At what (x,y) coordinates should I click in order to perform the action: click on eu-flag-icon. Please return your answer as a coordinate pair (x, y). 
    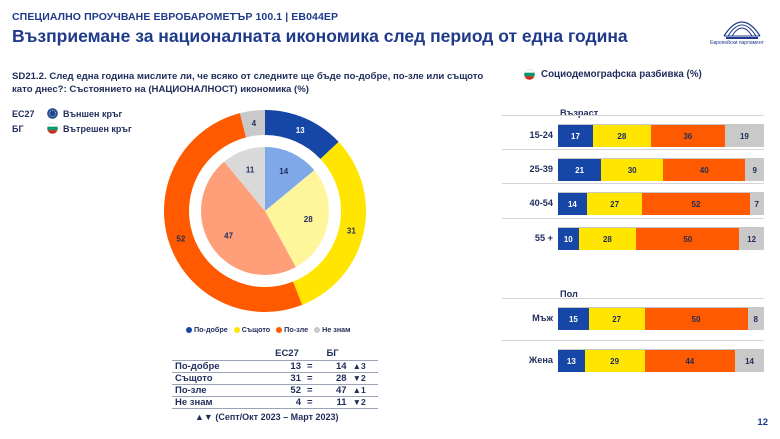
    Looking at the image, I should click on (52, 113).